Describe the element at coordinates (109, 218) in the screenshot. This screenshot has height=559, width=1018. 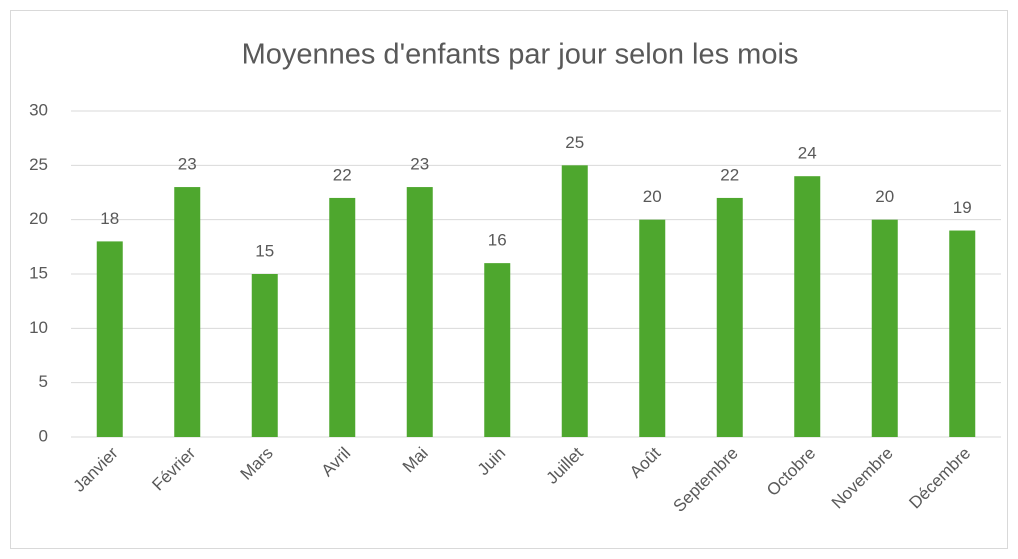
I see `data-label: 18` at that location.